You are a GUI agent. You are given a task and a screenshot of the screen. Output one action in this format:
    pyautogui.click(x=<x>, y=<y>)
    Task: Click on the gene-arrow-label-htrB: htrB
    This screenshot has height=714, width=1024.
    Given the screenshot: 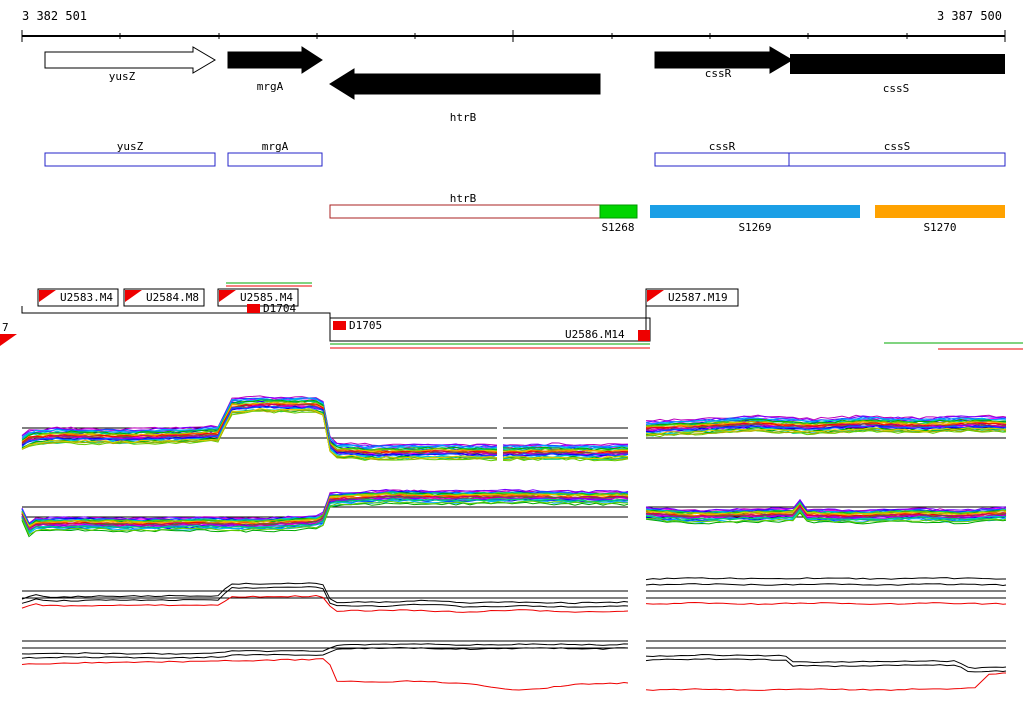 What is the action you would take?
    pyautogui.click(x=463, y=117)
    